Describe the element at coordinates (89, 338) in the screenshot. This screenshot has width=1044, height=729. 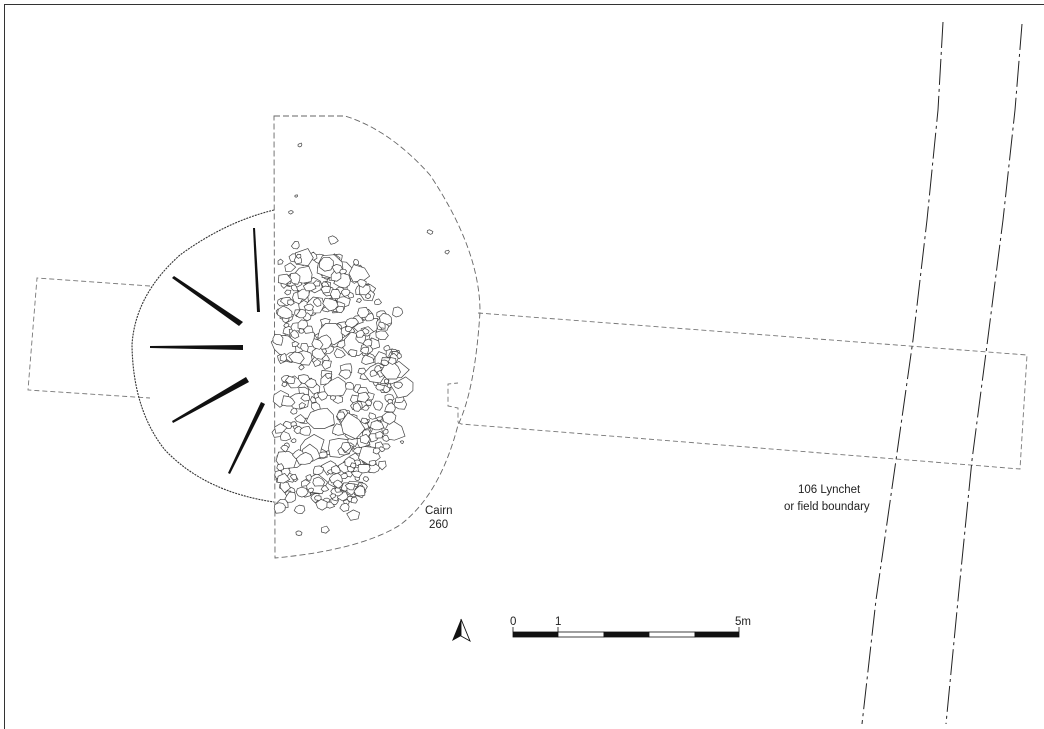
I see `trench-west` at that location.